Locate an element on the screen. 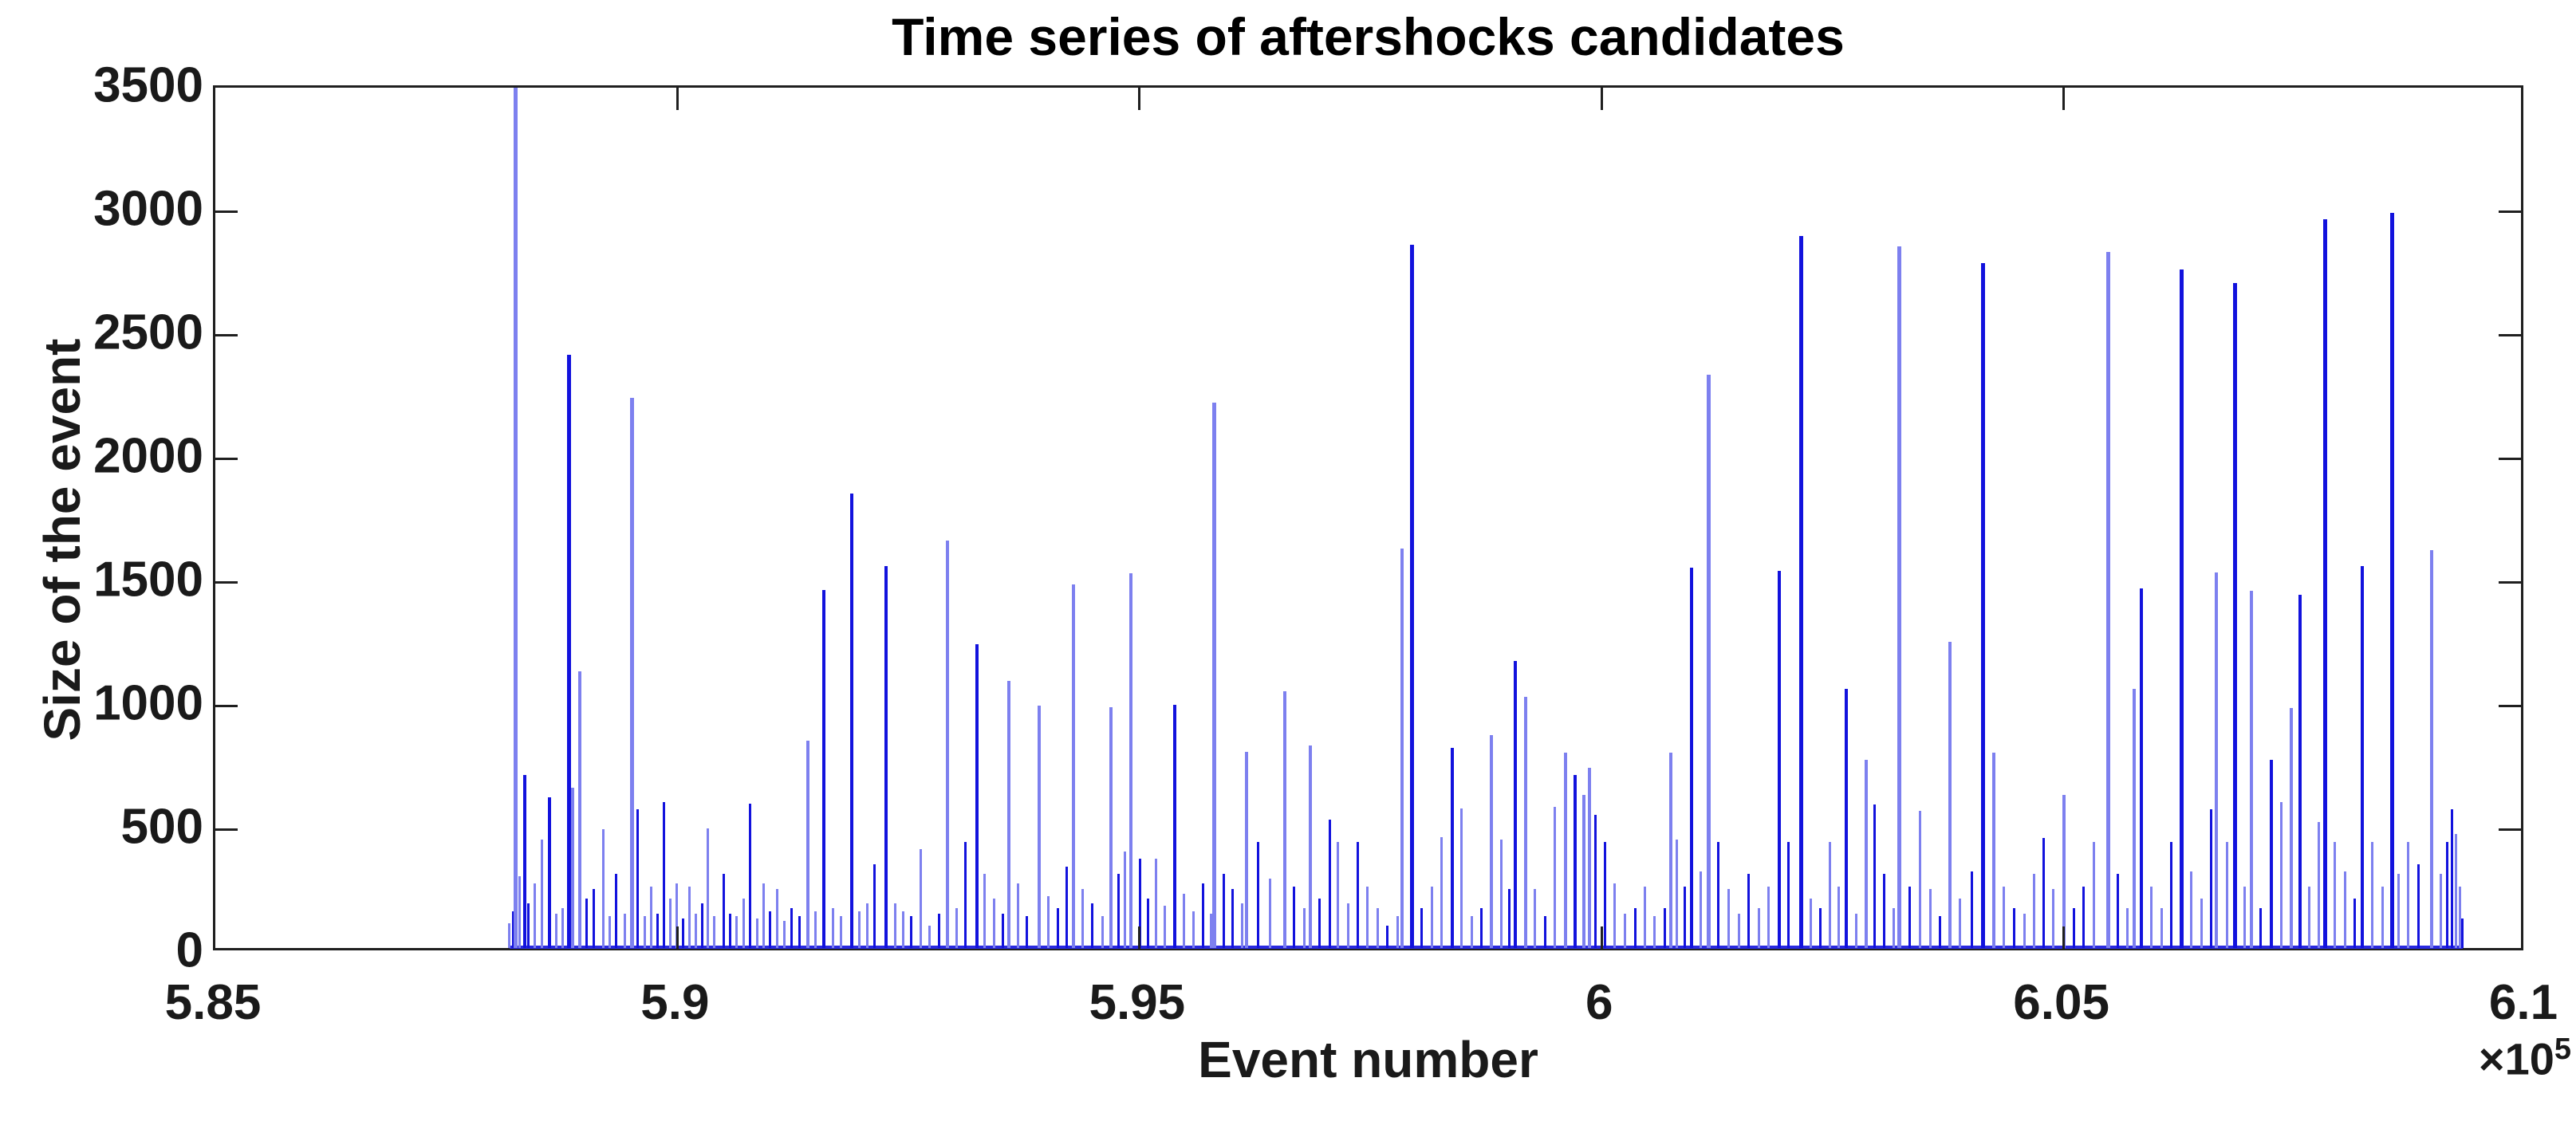 Image resolution: width=2576 pixels, height=1125 pixels. x-axis-label: Event number is located at coordinates (1368, 1059).